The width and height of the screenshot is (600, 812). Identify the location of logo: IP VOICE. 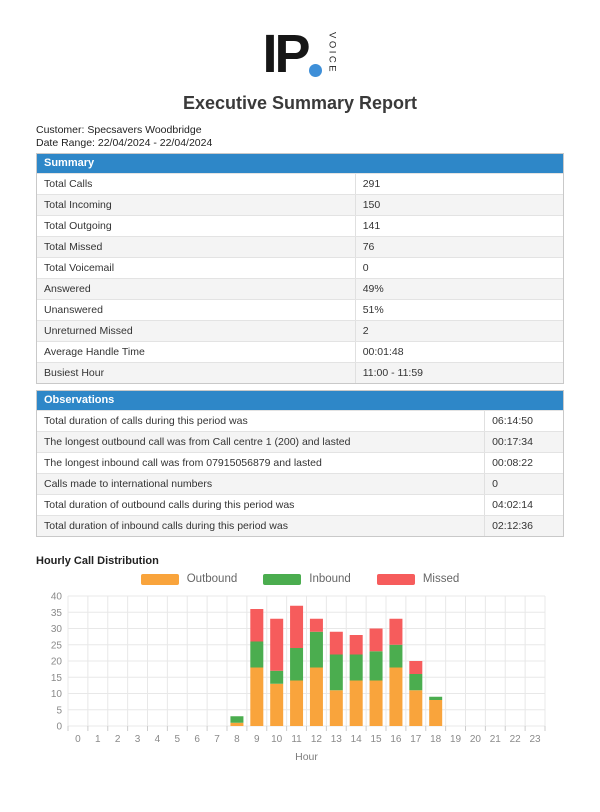
(300, 55).